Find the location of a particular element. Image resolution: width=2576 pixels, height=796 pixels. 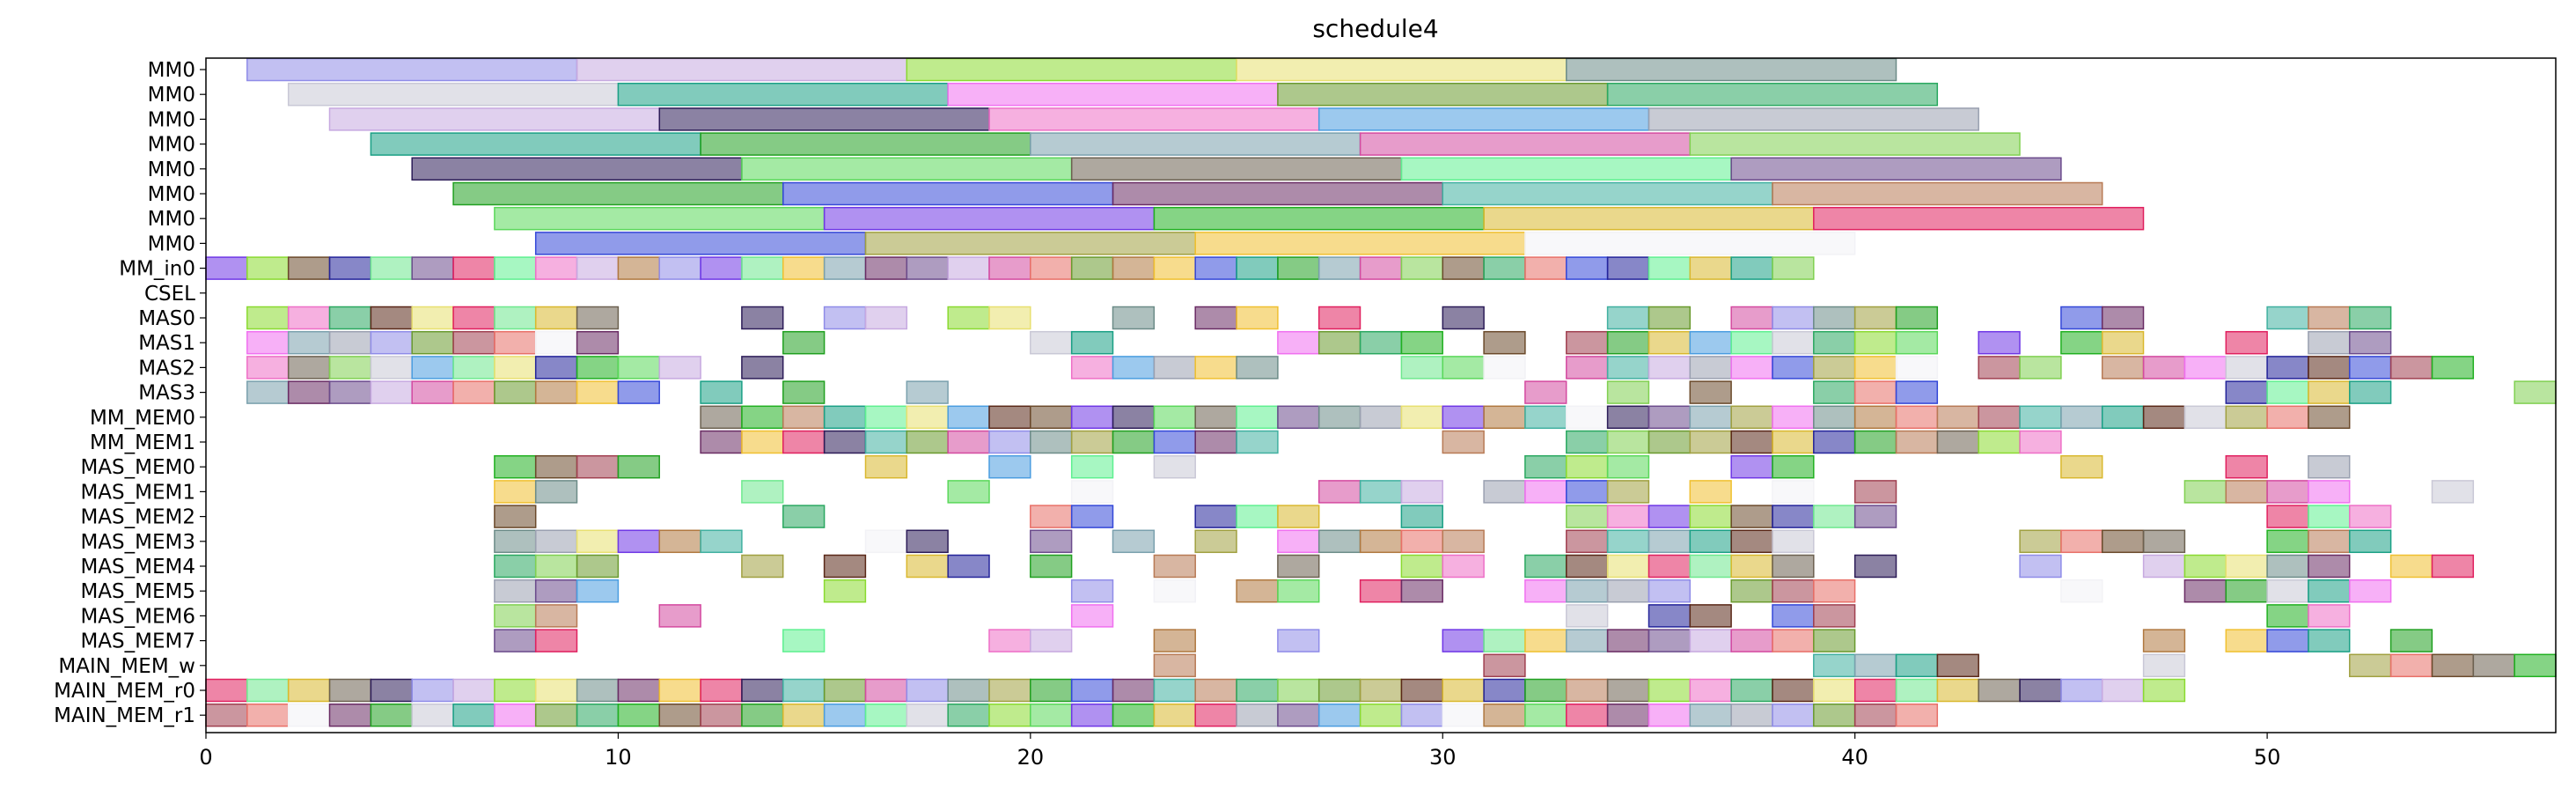

y-tick-label: MAS_MEM1 is located at coordinates (137, 492).